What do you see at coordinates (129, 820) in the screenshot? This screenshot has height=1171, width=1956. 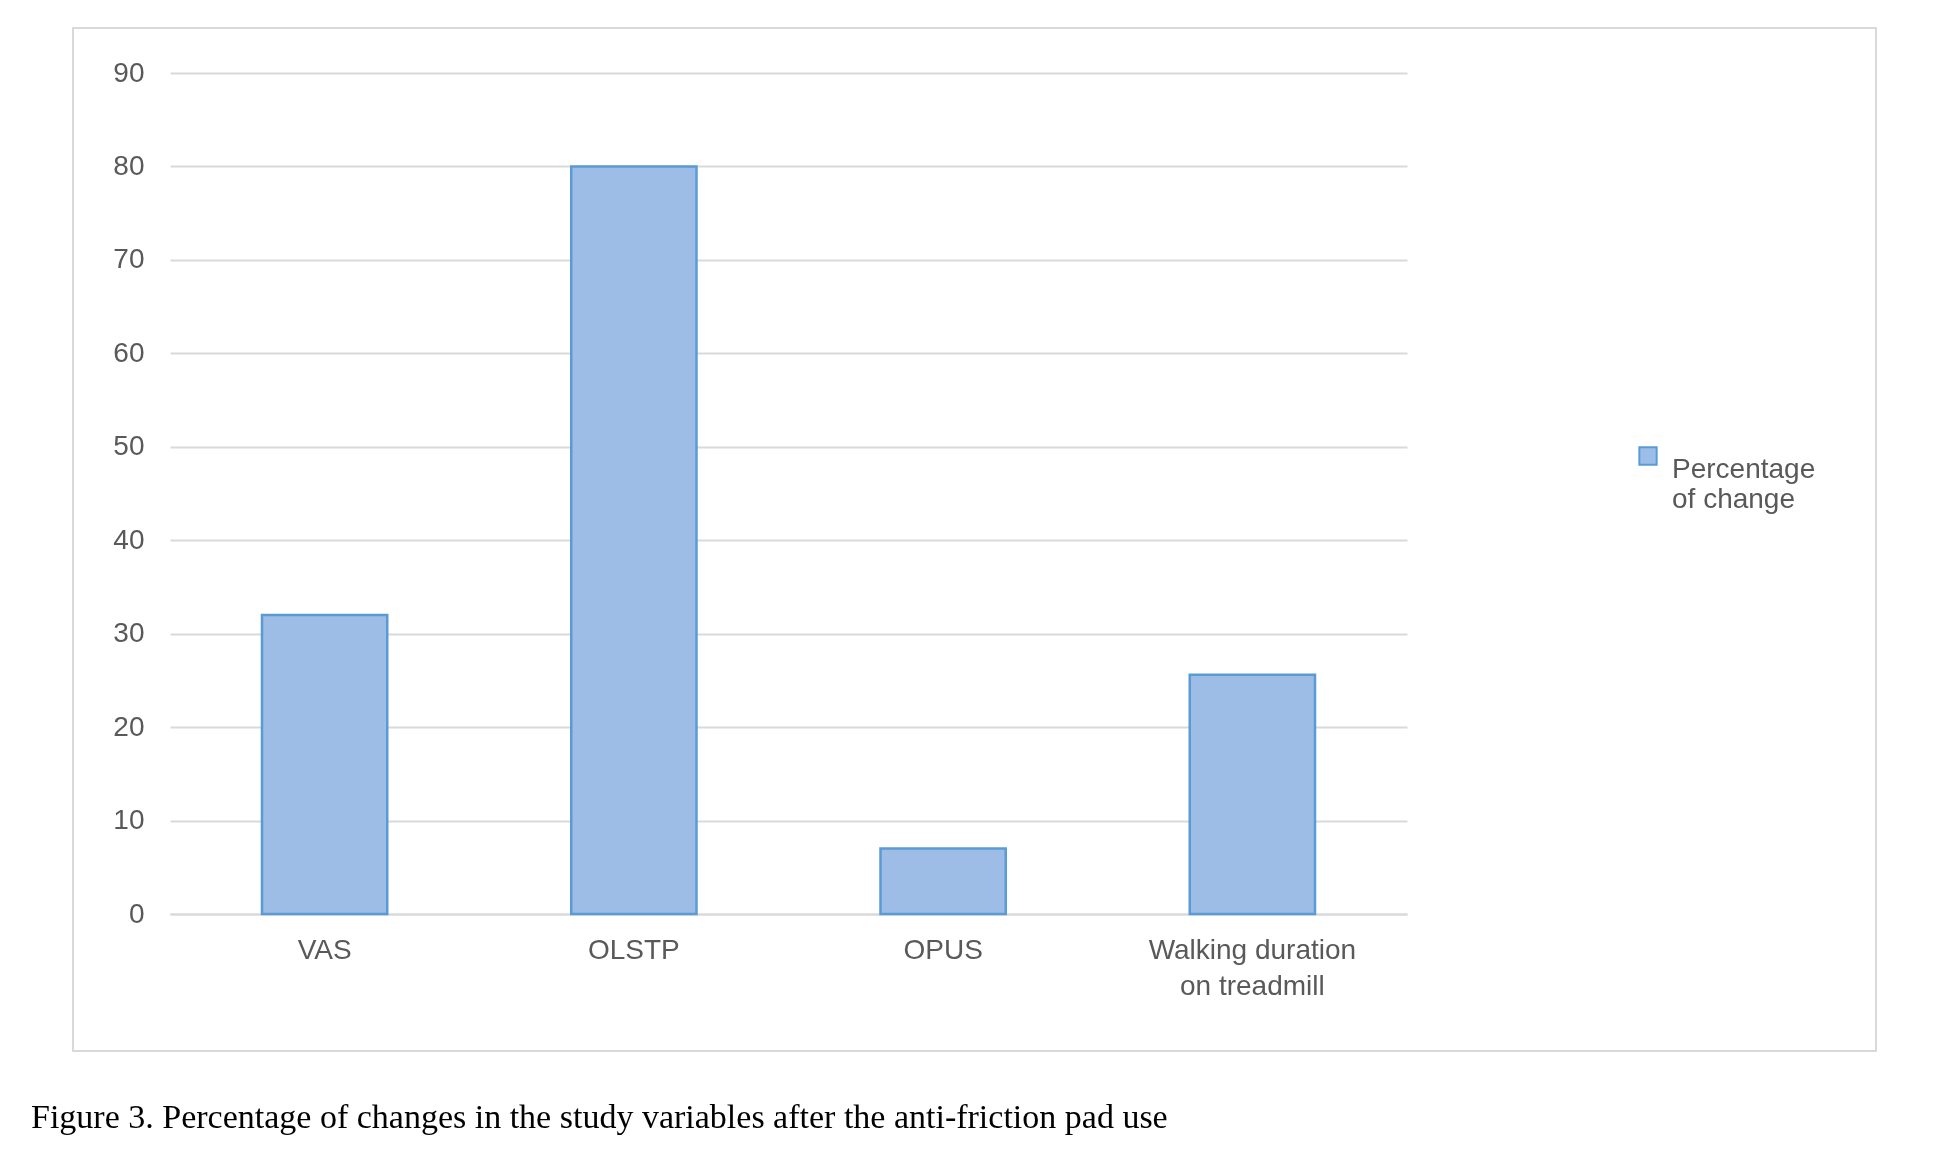 I see `y-tick-label: 10` at bounding box center [129, 820].